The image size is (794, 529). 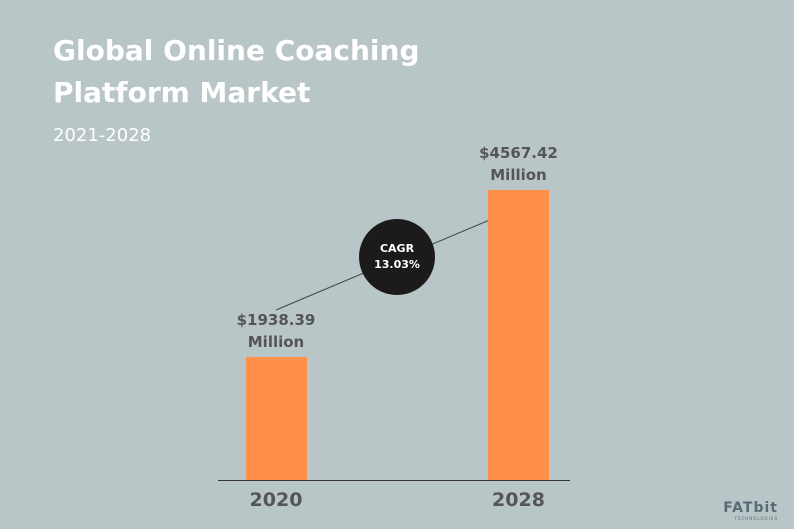 What do you see at coordinates (756, 518) in the screenshot?
I see `logo-subtitle: TECHNOLOGIES` at bounding box center [756, 518].